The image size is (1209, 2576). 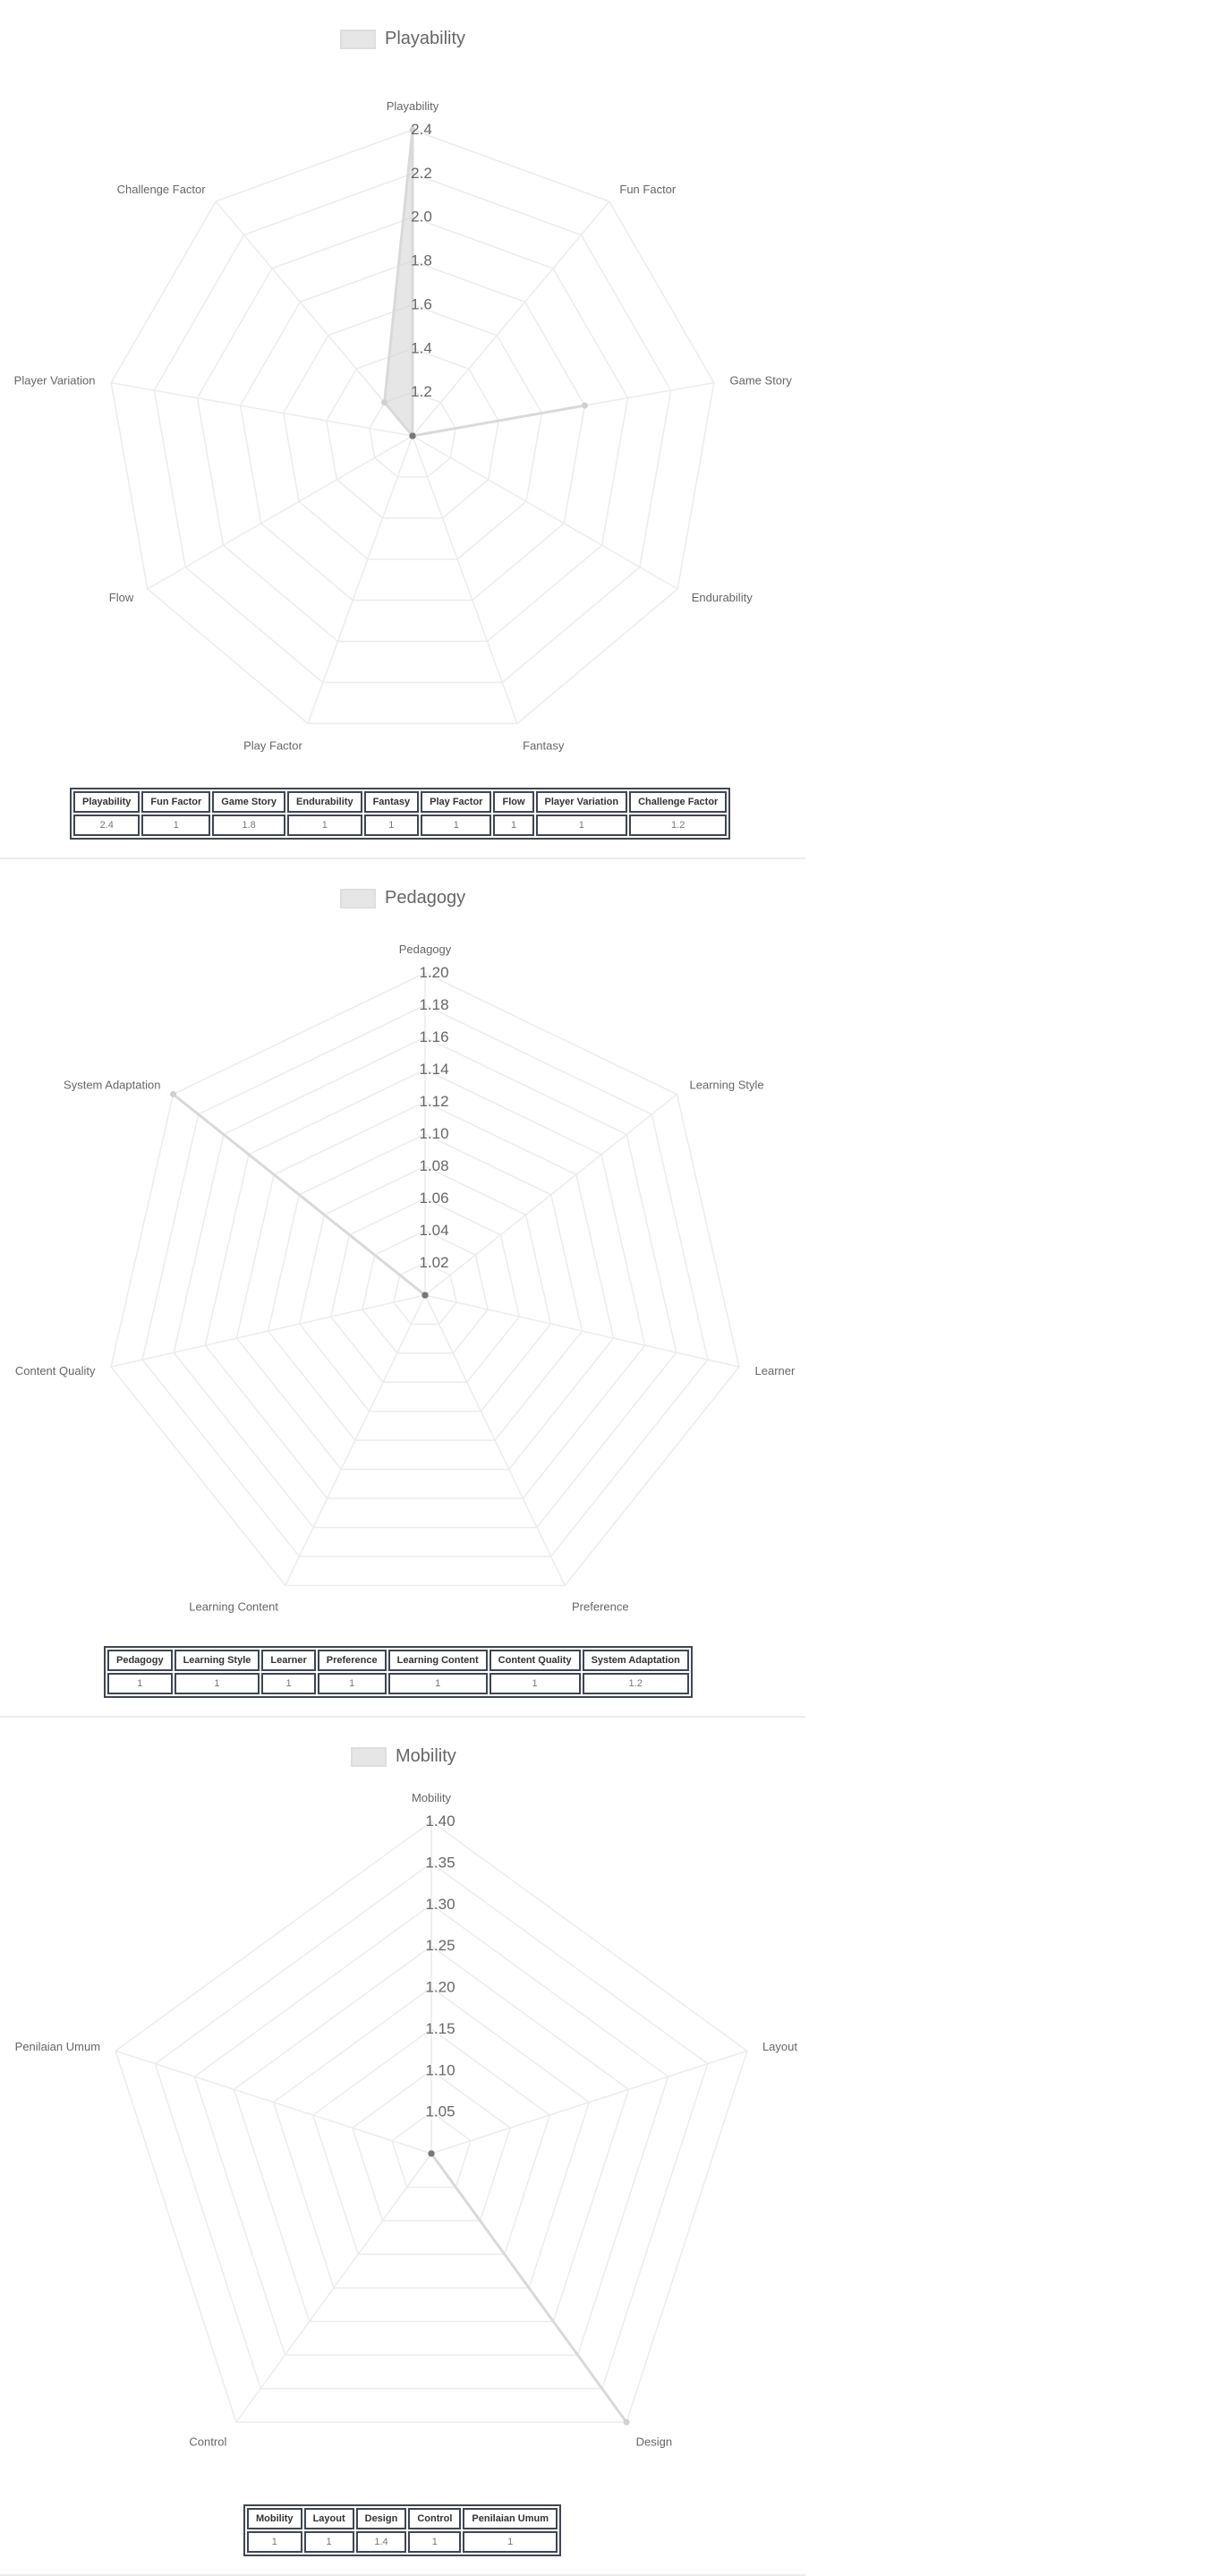 I want to click on category-label: Player Variation, so click(x=55, y=380).